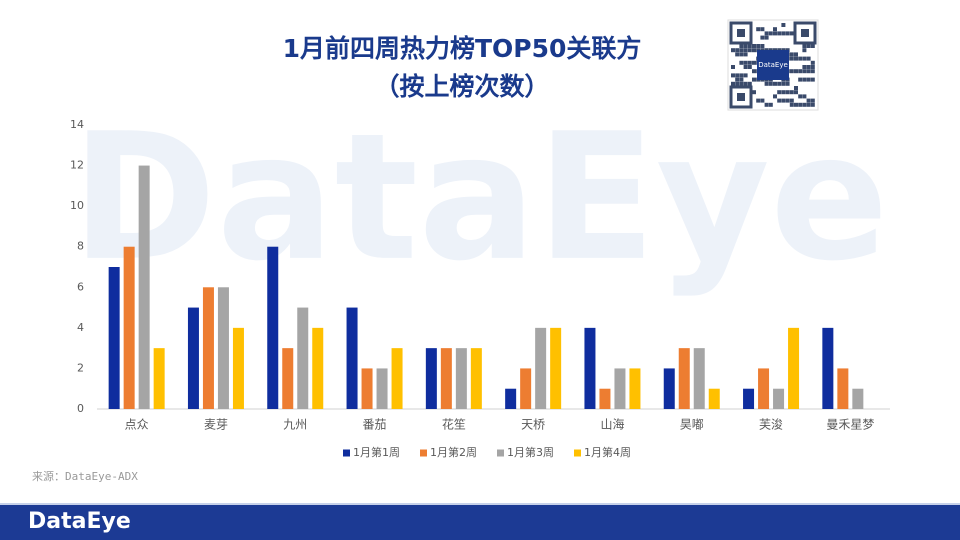  What do you see at coordinates (80, 408) in the screenshot?
I see `y-tick-label: 0` at bounding box center [80, 408].